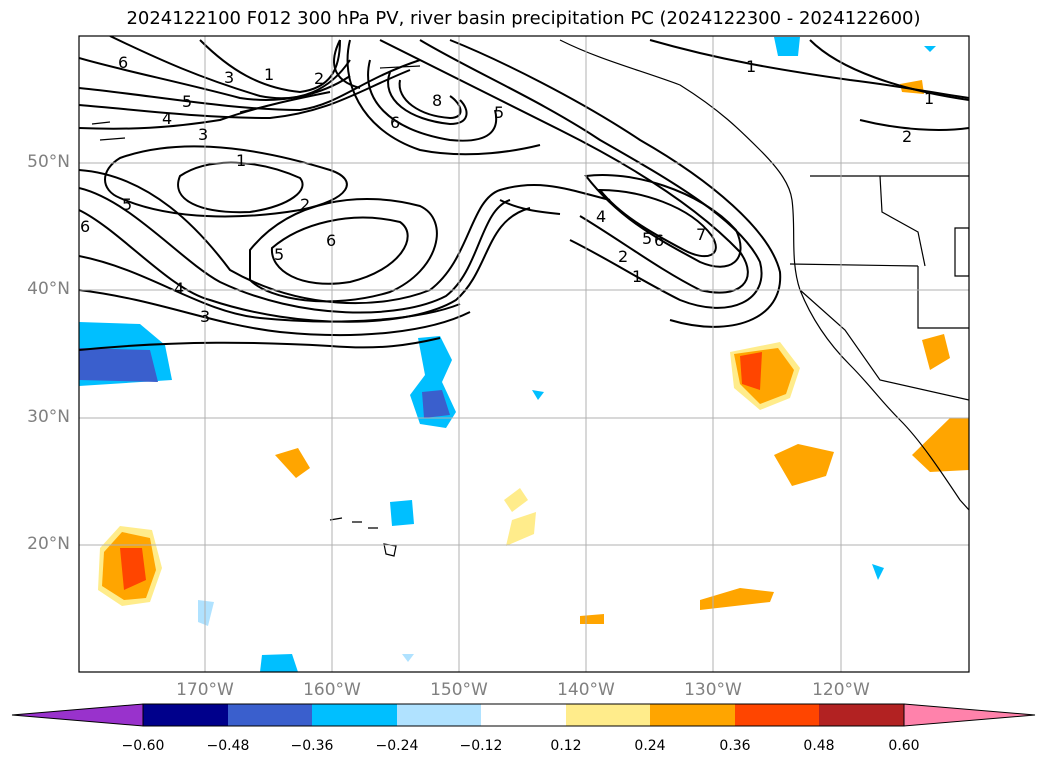 Image resolution: width=1047 pixels, height=765 pixels. I want to click on colorbar, so click(523, 715).